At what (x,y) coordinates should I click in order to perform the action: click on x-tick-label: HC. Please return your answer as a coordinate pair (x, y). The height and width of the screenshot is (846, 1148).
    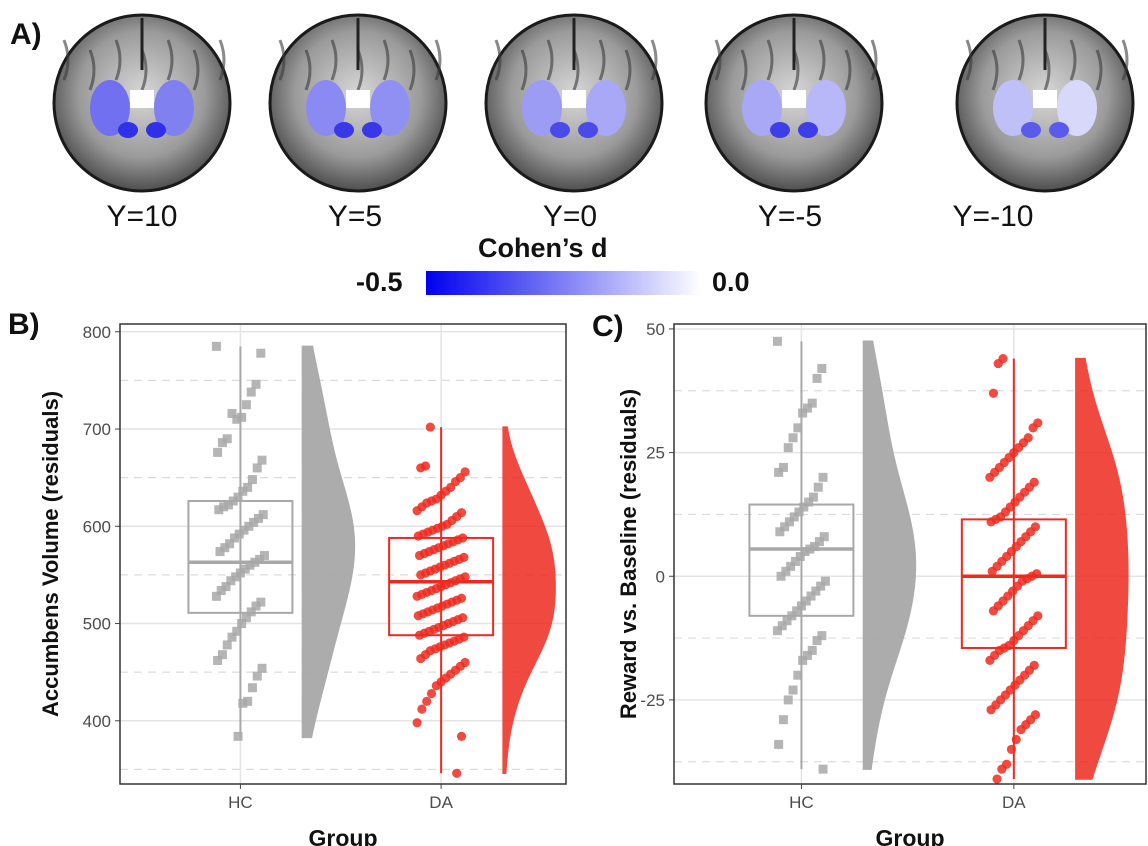
    Looking at the image, I should click on (240, 802).